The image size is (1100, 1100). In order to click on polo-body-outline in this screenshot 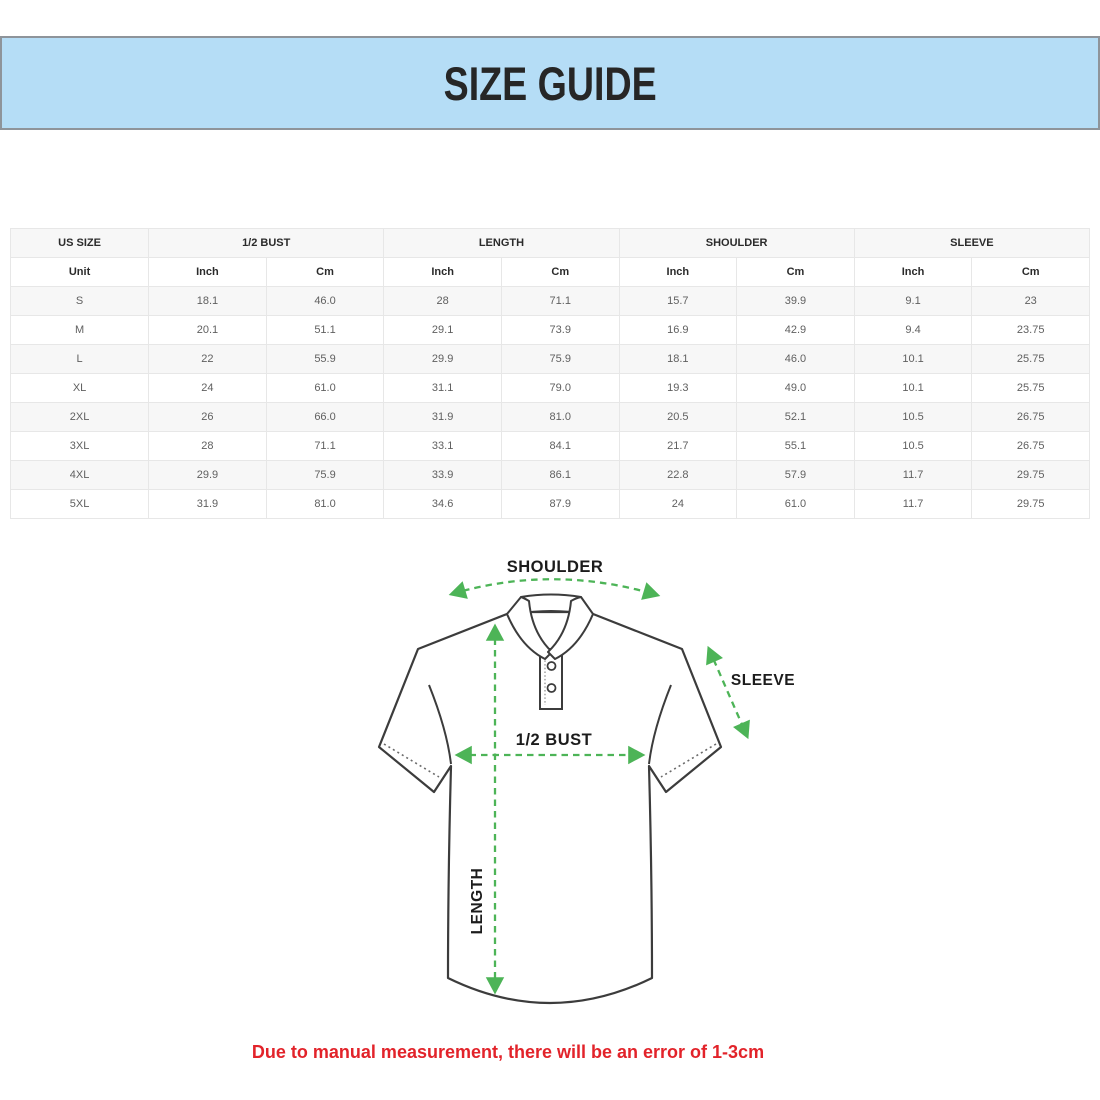, I will do `click(550, 807)`.